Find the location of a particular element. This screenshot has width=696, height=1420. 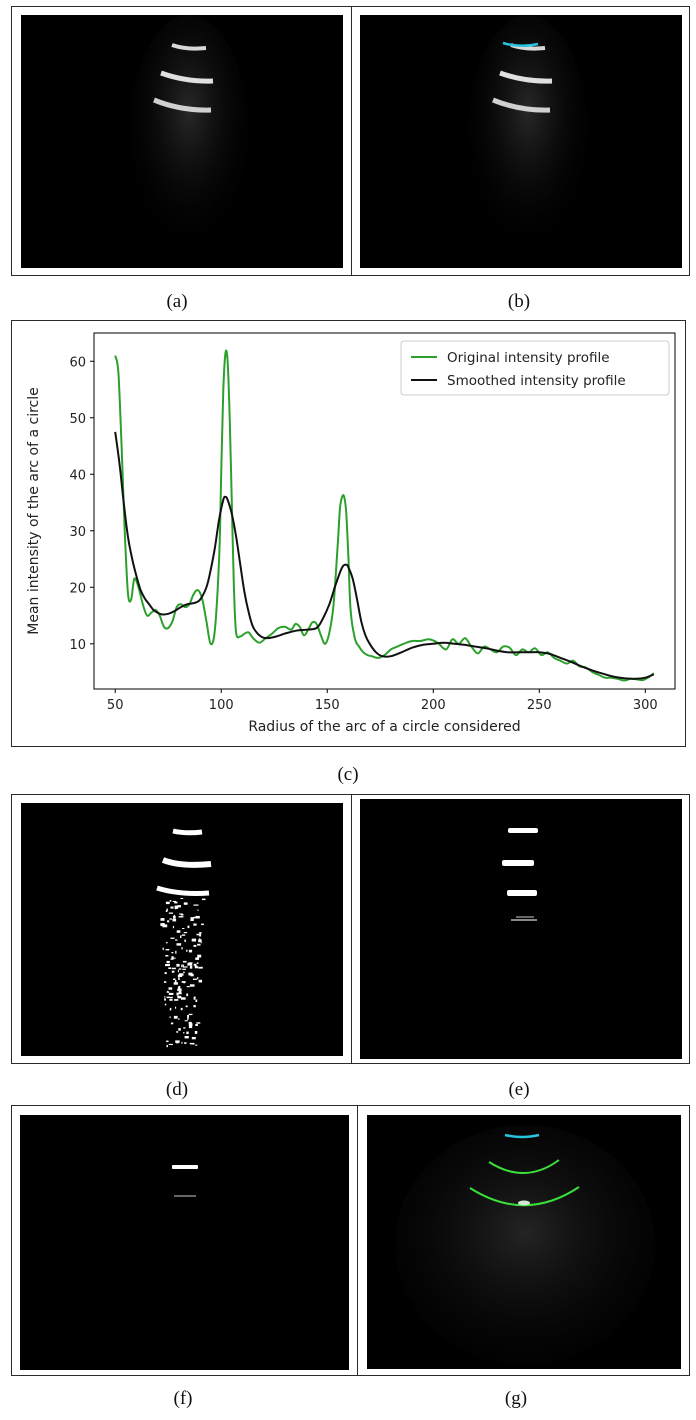

x-tick-label: 250 is located at coordinates (539, 705).